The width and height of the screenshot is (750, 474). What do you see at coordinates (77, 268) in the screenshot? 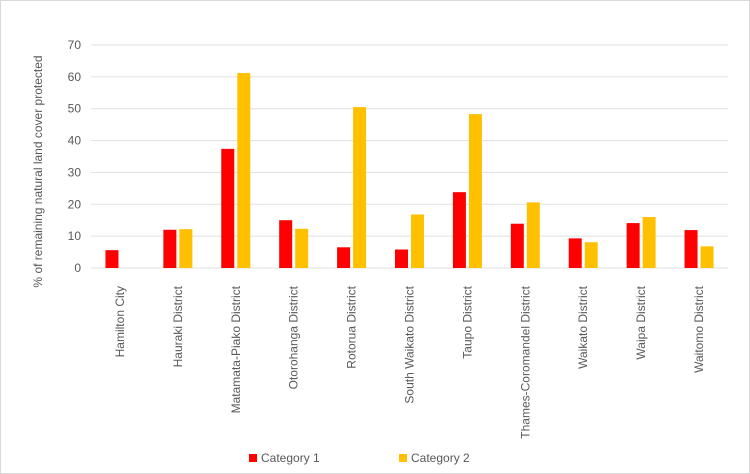
I see `y-tick-label: 0` at bounding box center [77, 268].